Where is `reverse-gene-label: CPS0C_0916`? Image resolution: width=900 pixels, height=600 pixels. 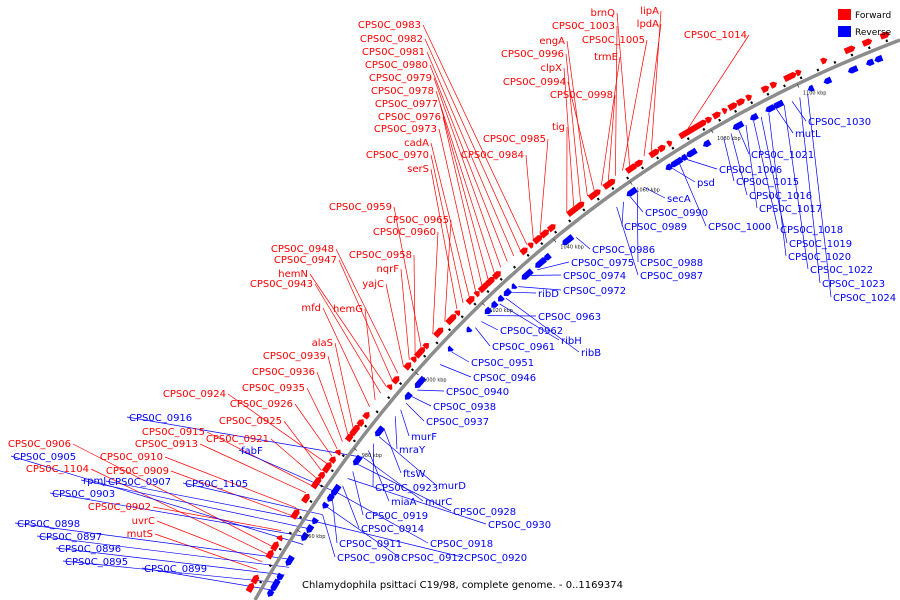
reverse-gene-label: CPS0C_0916 is located at coordinates (160, 418).